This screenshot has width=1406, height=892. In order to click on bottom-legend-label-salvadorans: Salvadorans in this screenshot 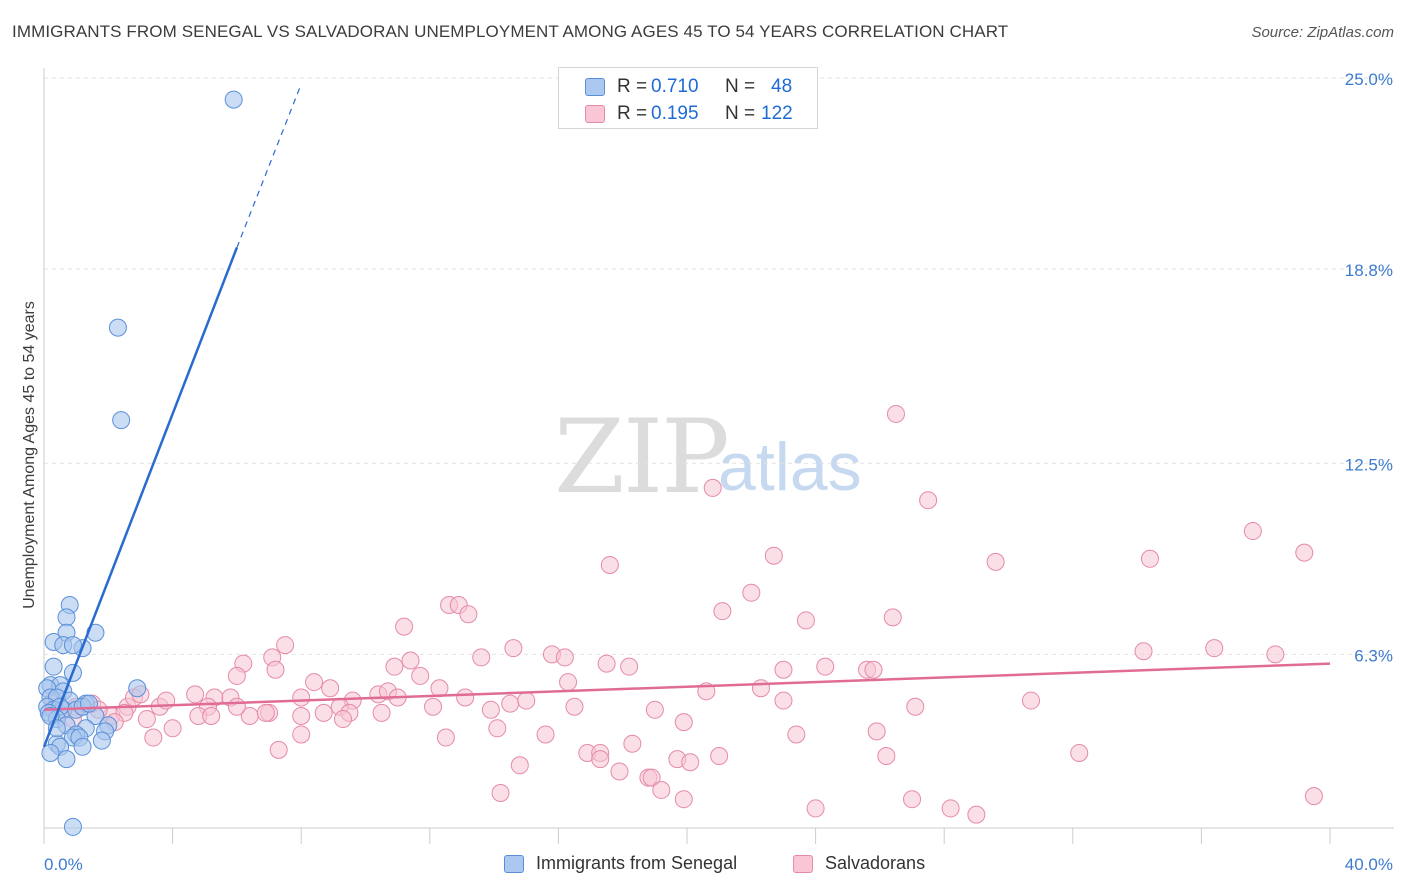, I will do `click(875, 863)`.